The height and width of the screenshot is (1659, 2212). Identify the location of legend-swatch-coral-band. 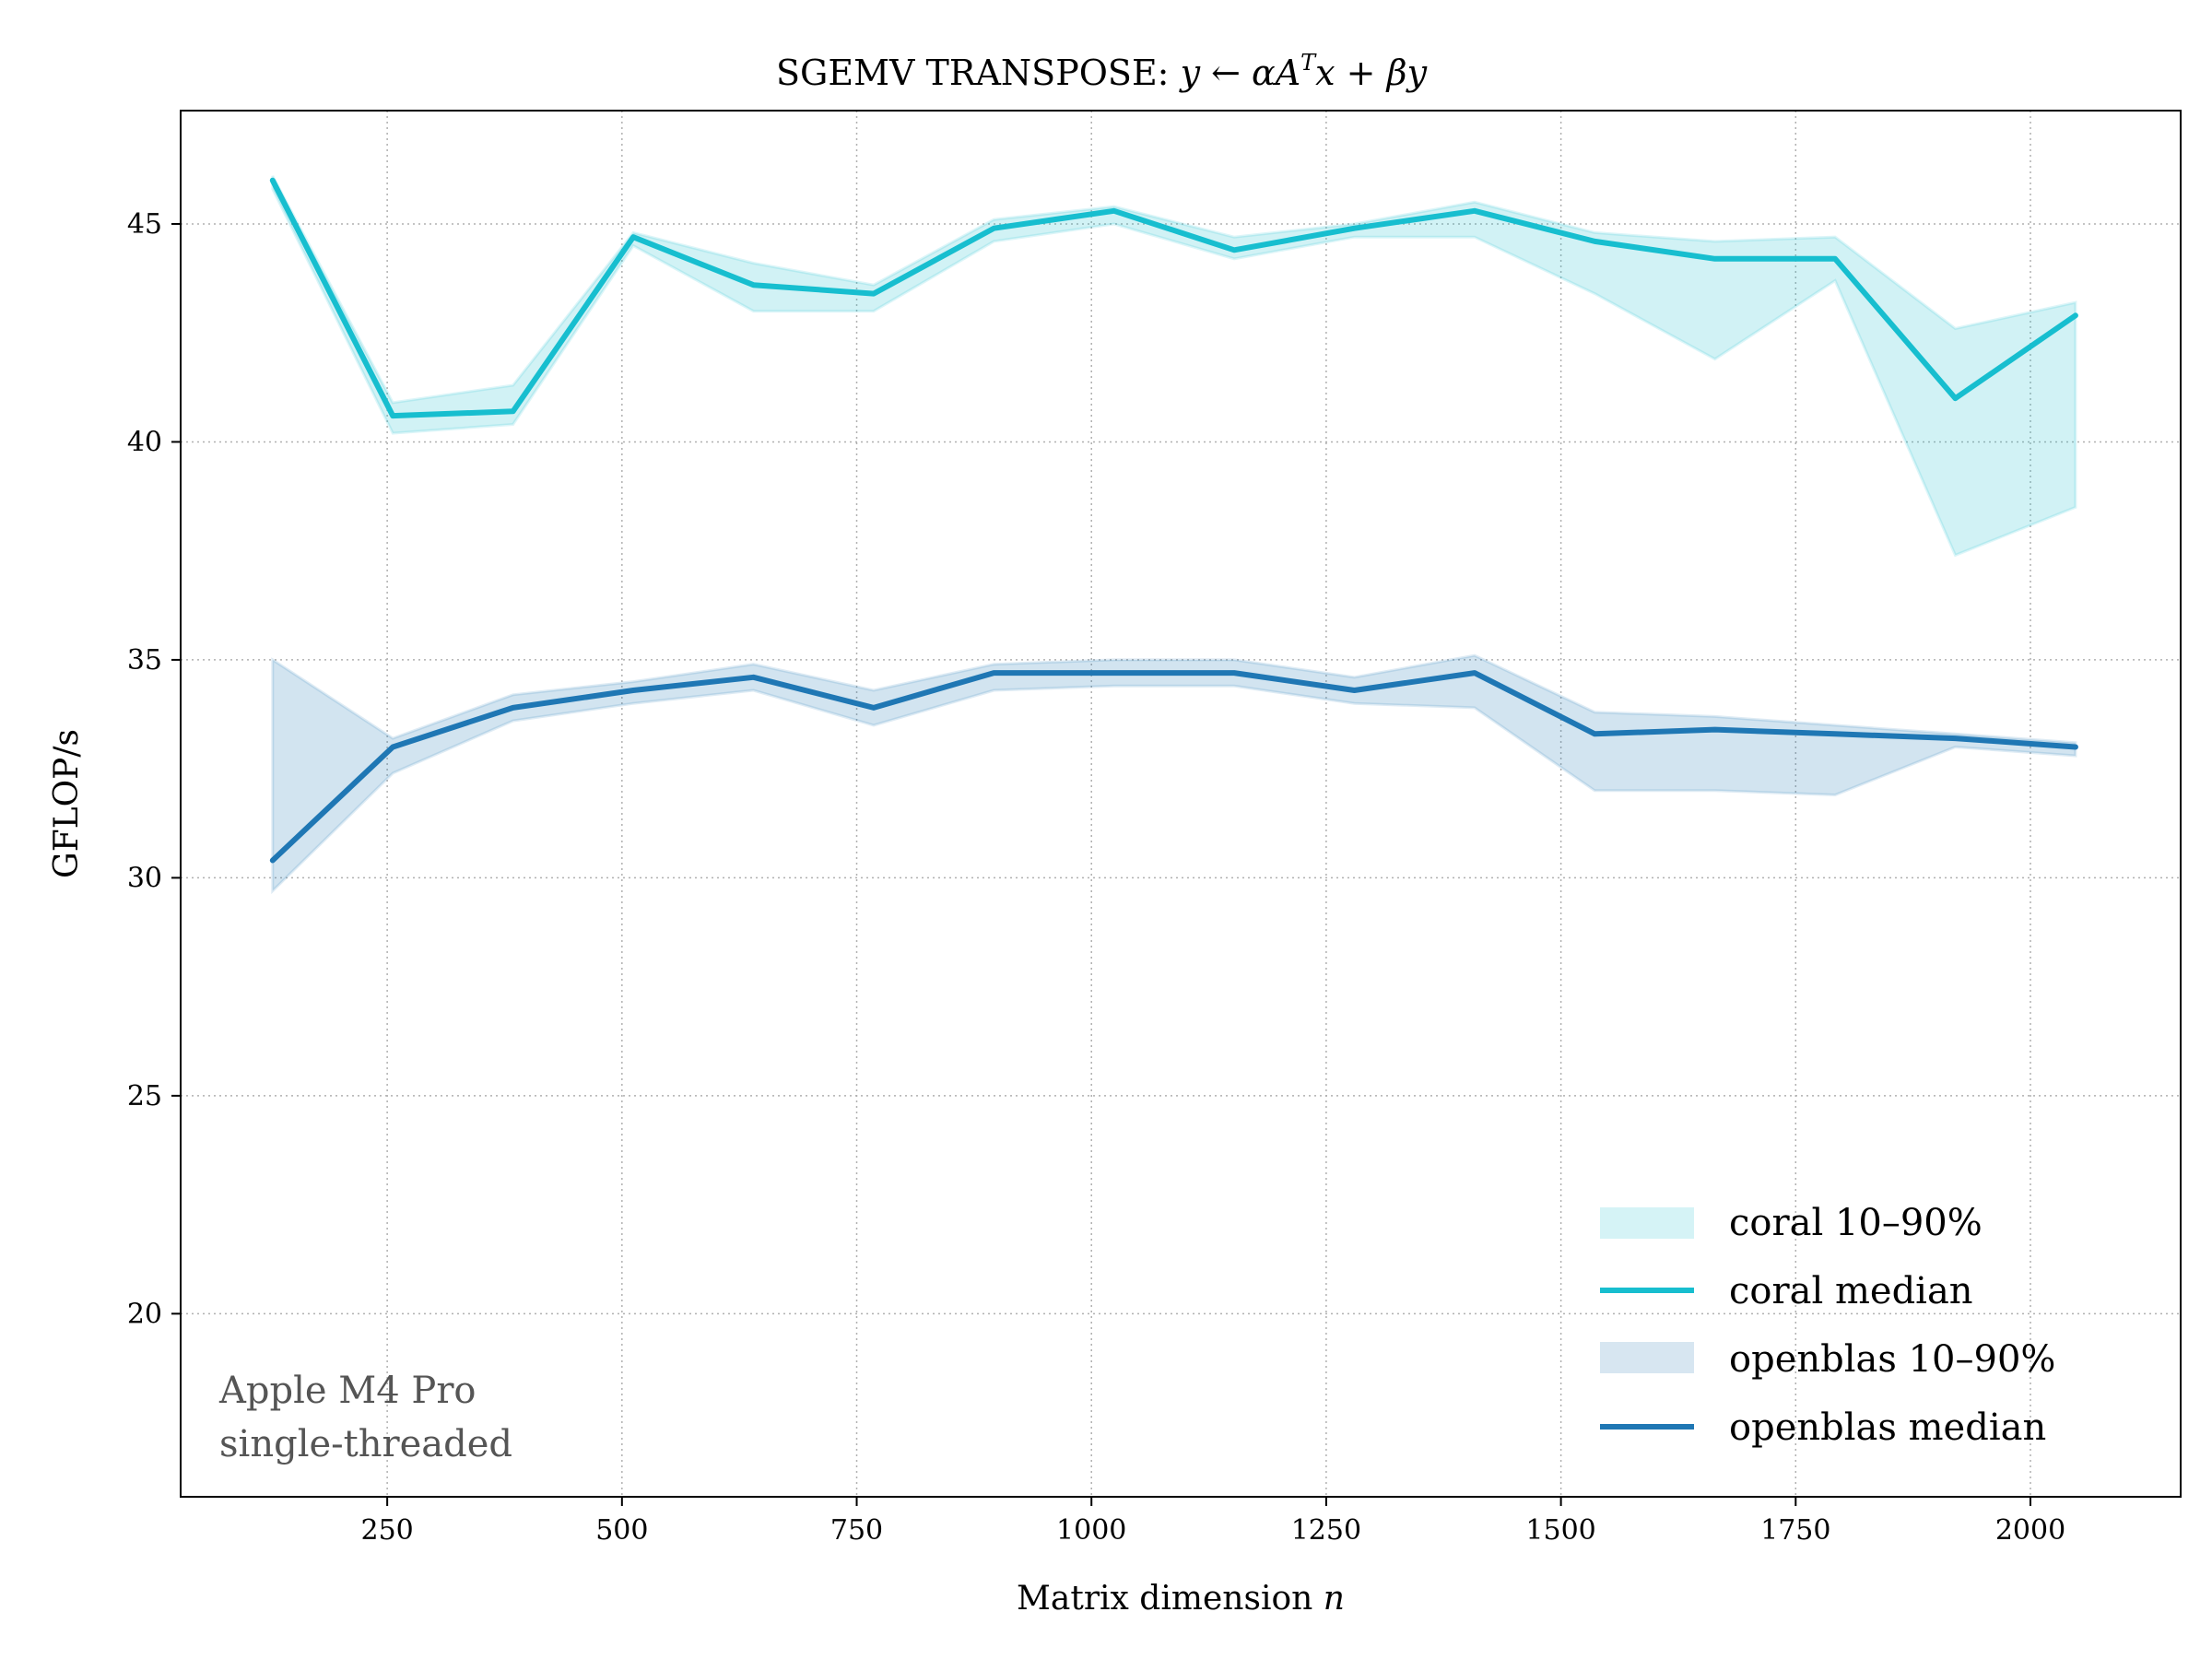
(1647, 1223).